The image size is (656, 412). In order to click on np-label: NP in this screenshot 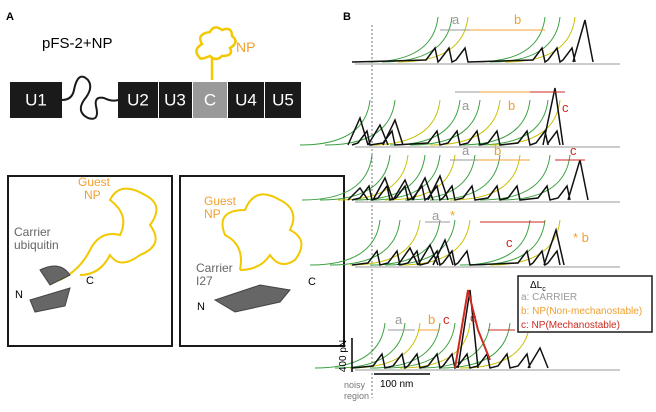, I will do `click(245, 47)`.